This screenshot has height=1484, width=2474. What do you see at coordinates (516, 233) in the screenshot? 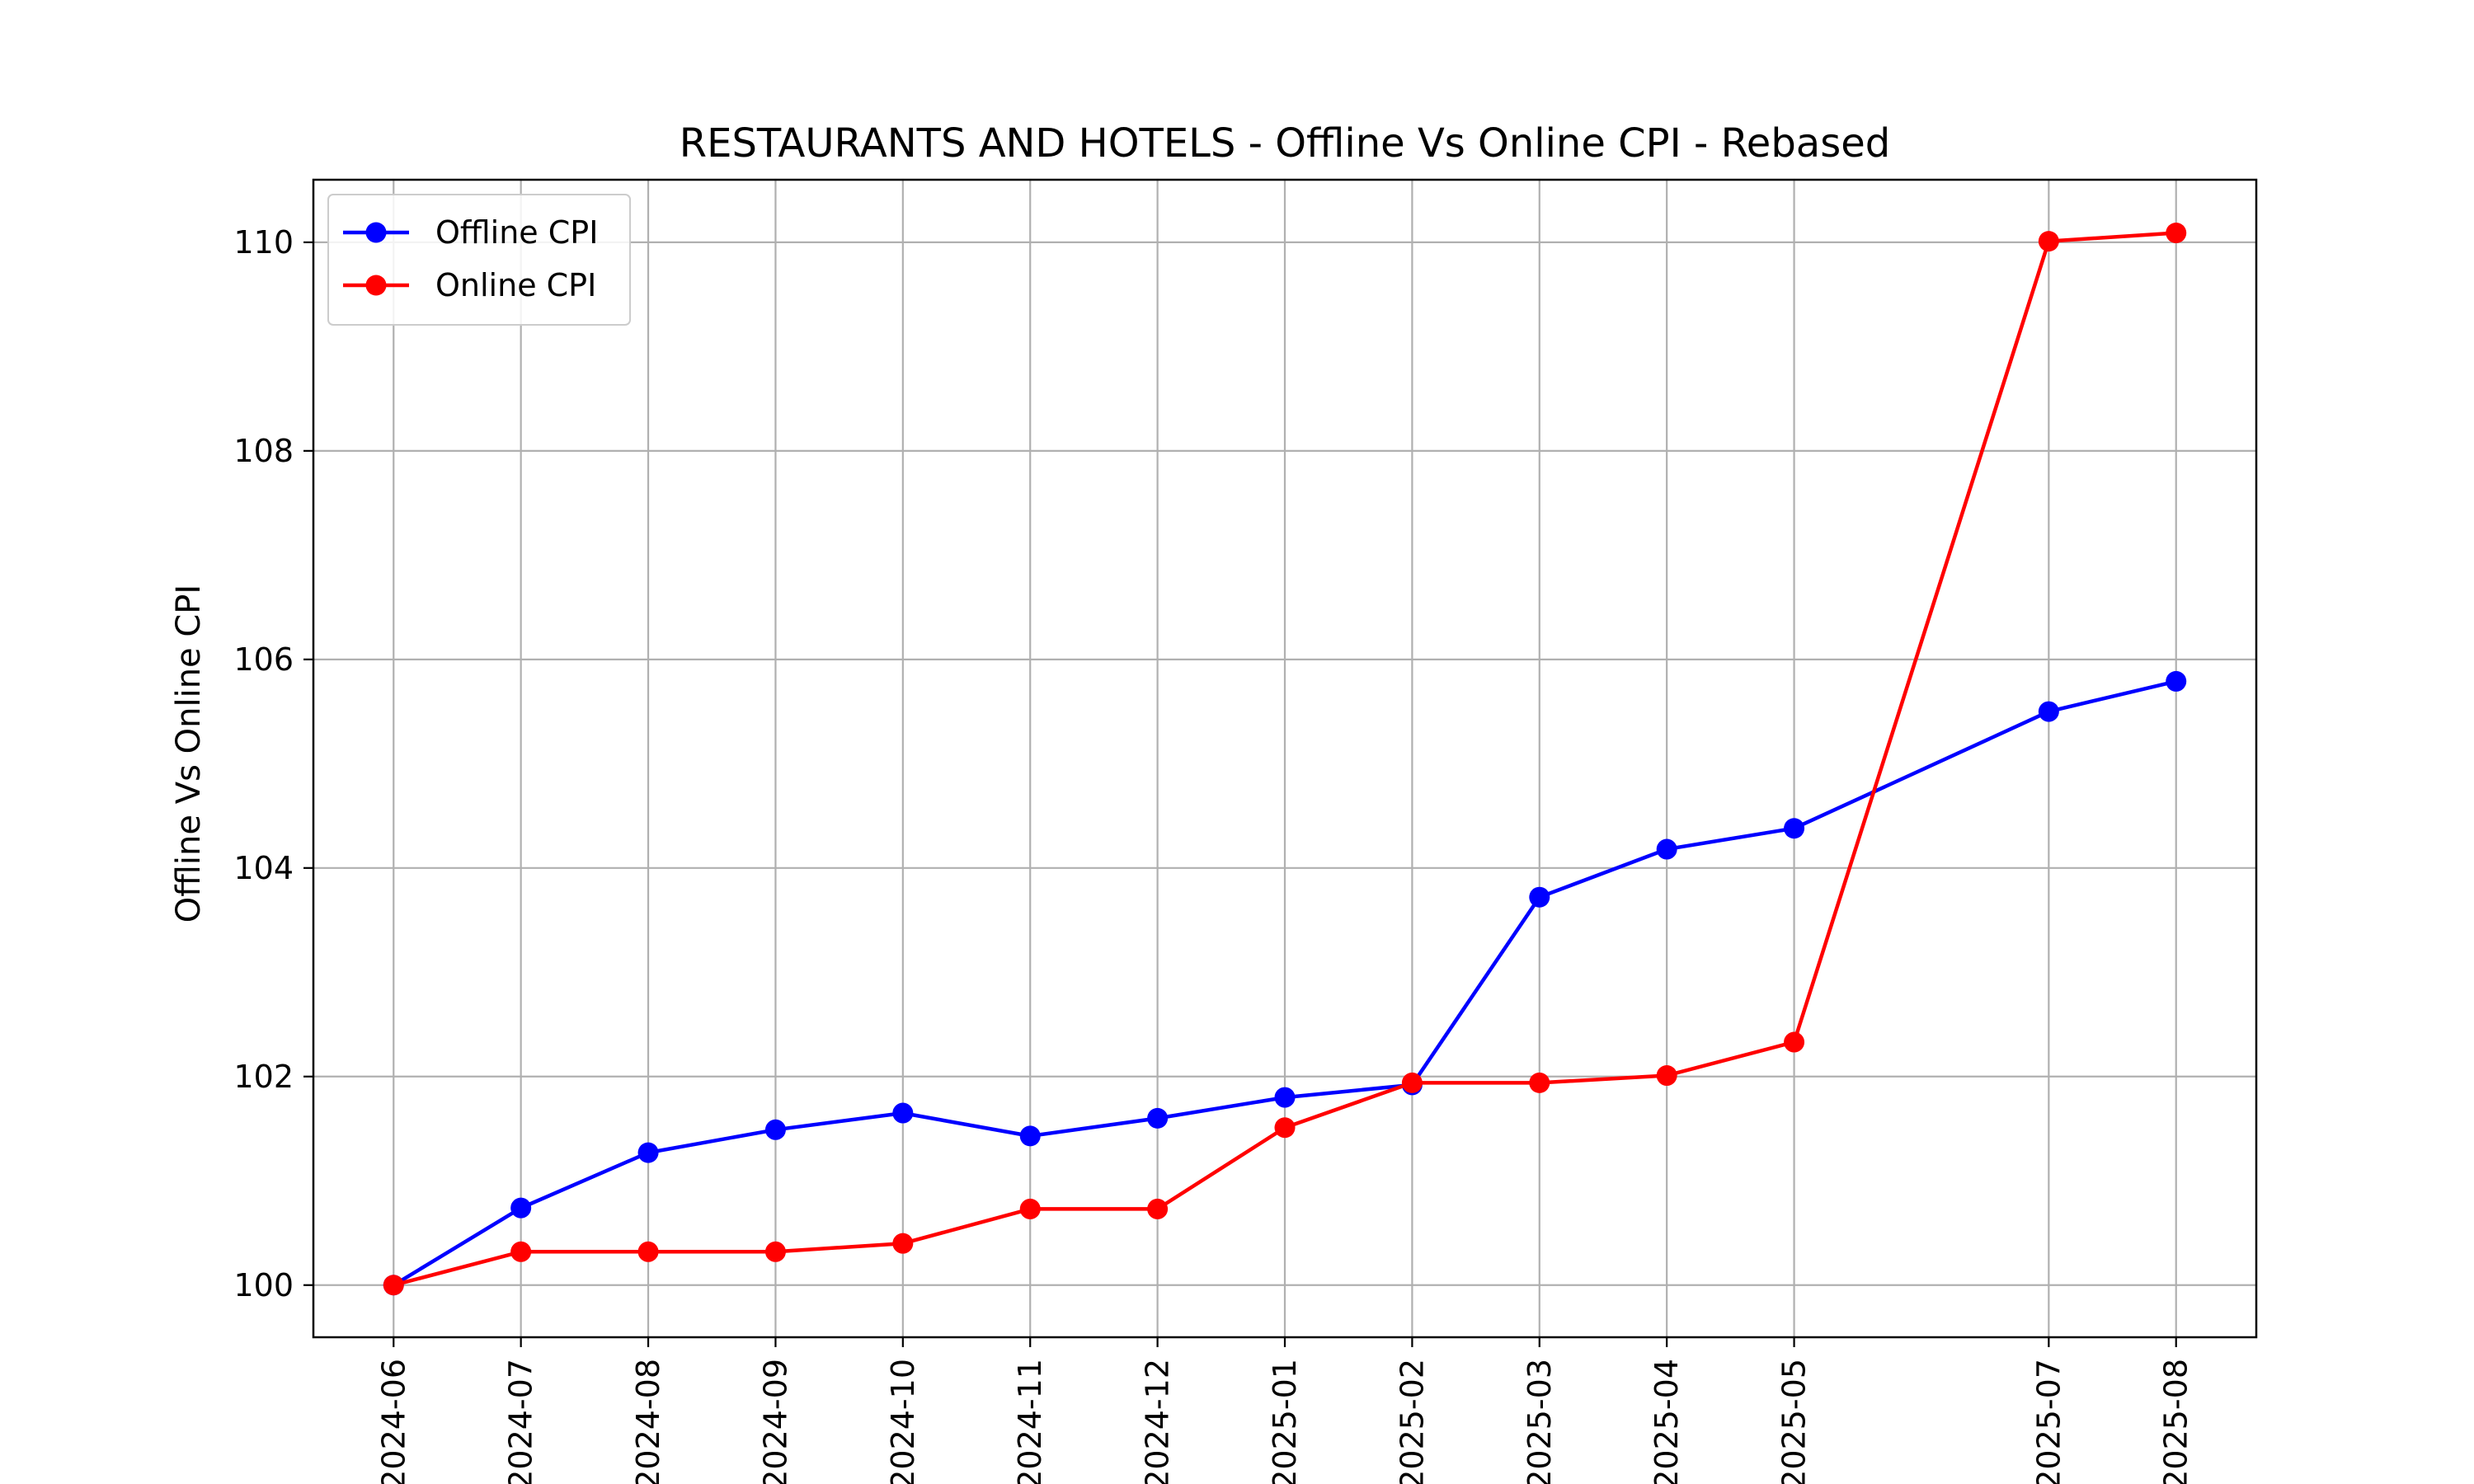
I see `legend-label: Offline CPI` at bounding box center [516, 233].